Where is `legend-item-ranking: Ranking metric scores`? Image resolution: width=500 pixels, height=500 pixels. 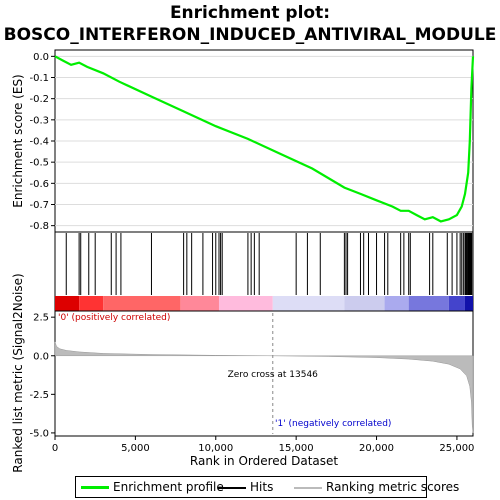 legend-item-ranking: Ranking metric scores is located at coordinates (376, 487).